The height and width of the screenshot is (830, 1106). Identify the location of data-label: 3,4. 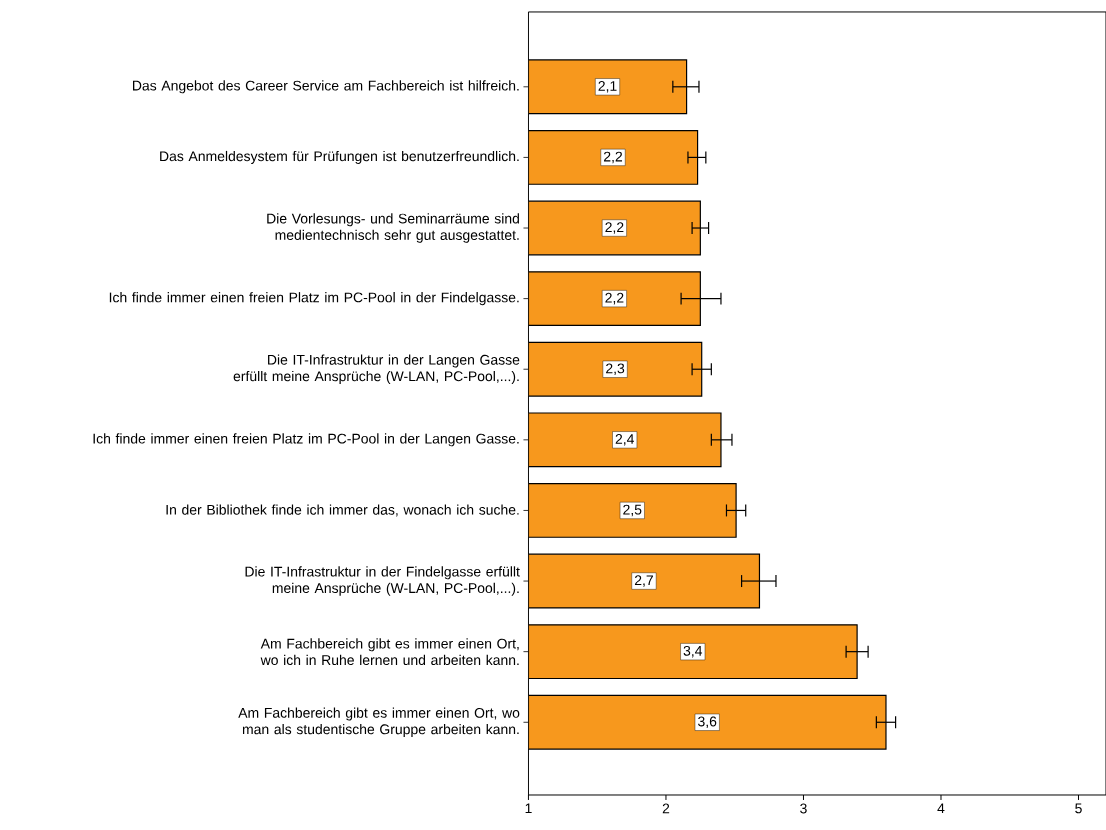
(693, 651).